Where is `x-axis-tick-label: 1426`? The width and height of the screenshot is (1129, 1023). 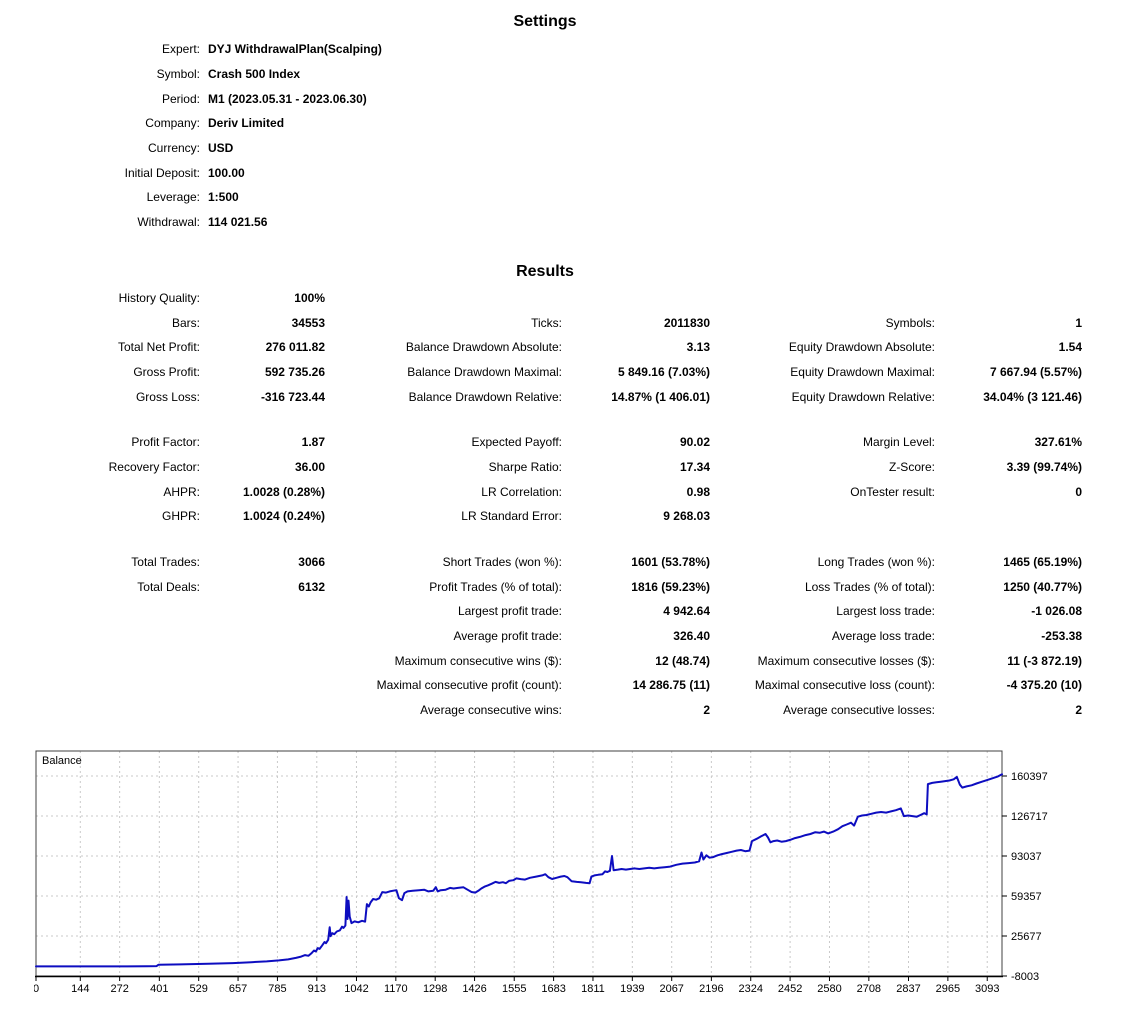 x-axis-tick-label: 1426 is located at coordinates (474, 989).